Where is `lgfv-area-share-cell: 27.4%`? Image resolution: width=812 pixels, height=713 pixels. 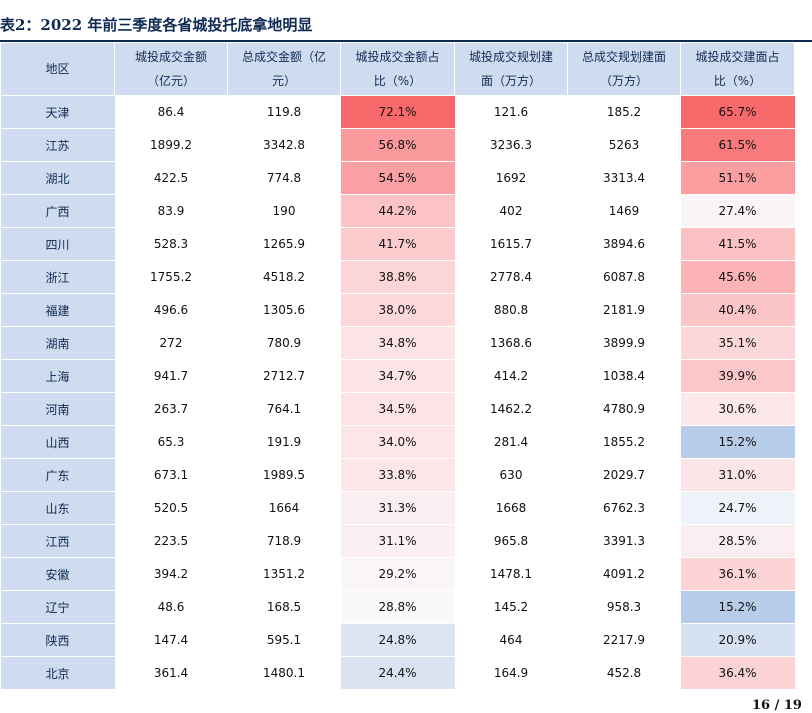 lgfv-area-share-cell: 27.4% is located at coordinates (737, 211).